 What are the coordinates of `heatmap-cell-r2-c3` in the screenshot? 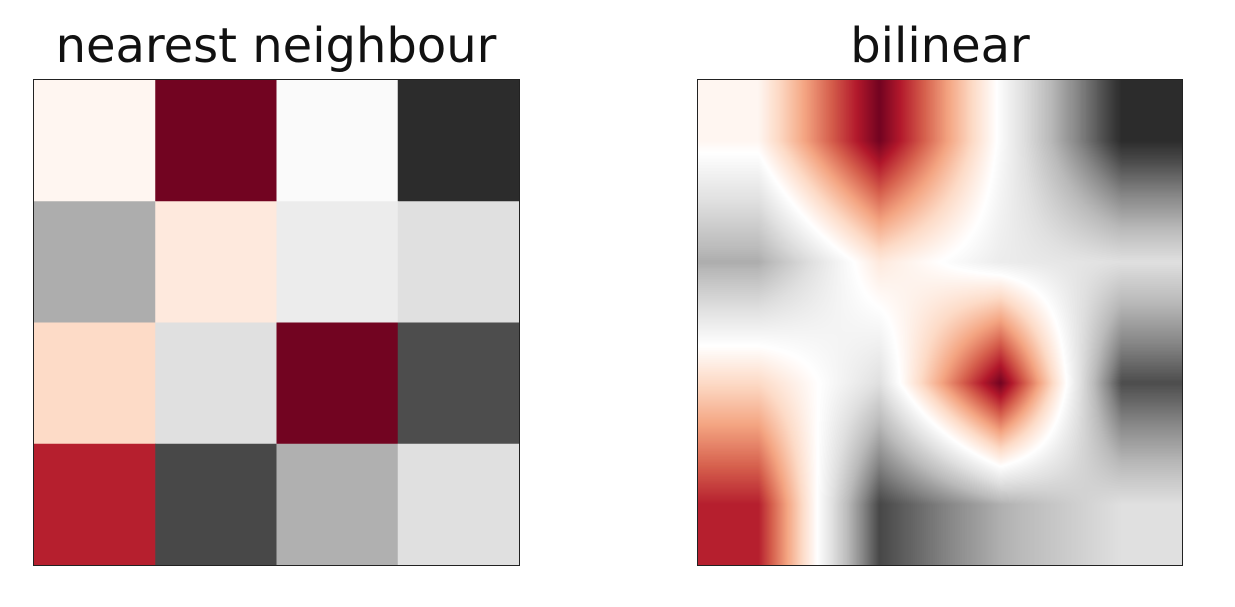 It's located at (458, 383).